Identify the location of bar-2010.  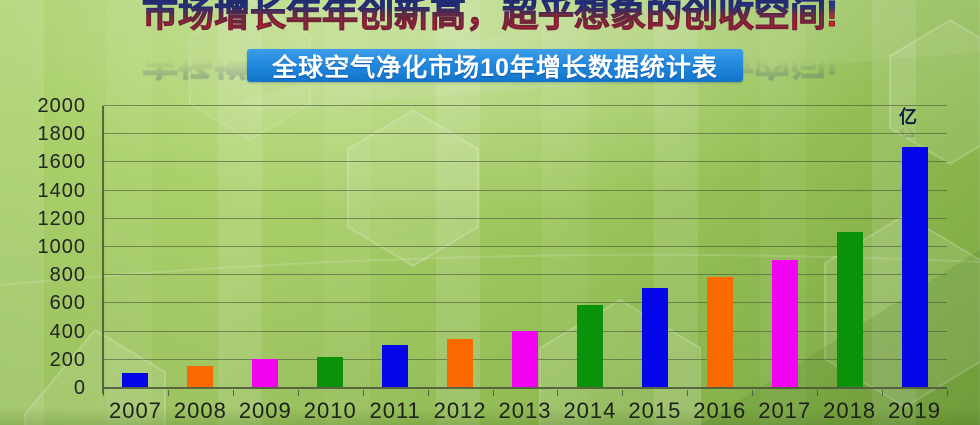
(330, 372).